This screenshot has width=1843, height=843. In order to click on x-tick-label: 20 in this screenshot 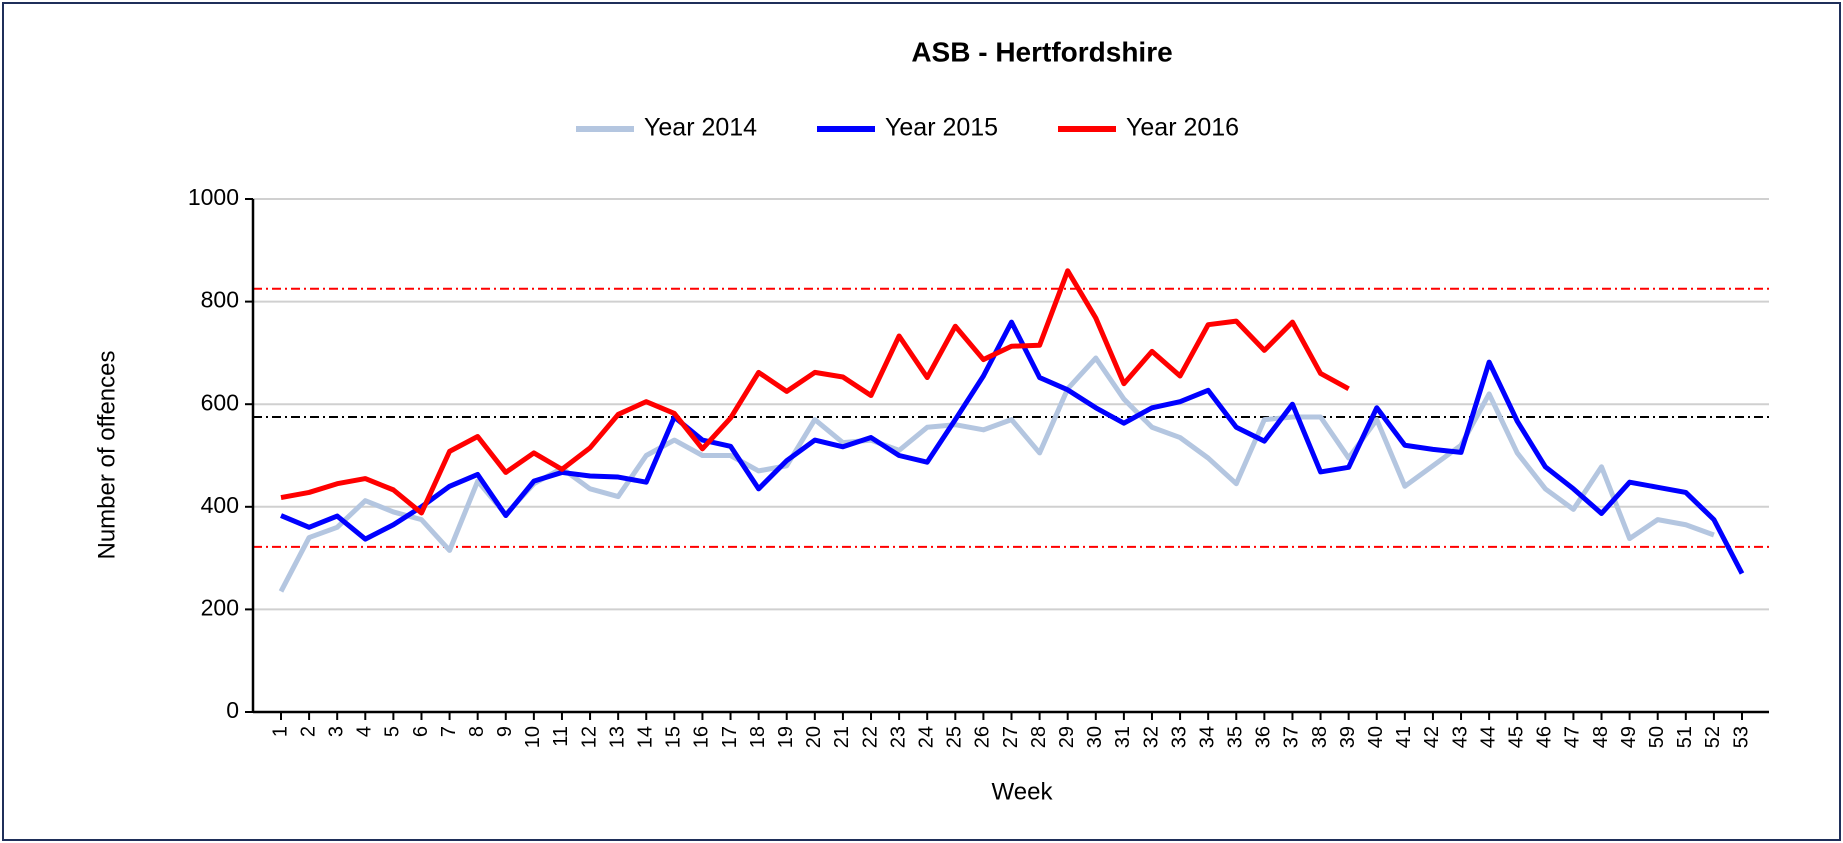, I will do `click(814, 737)`.